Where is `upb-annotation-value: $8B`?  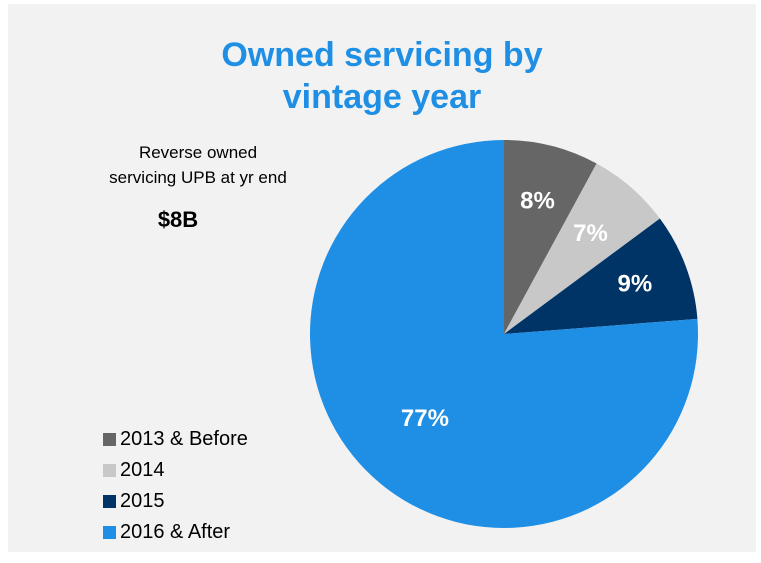 upb-annotation-value: $8B is located at coordinates (178, 219).